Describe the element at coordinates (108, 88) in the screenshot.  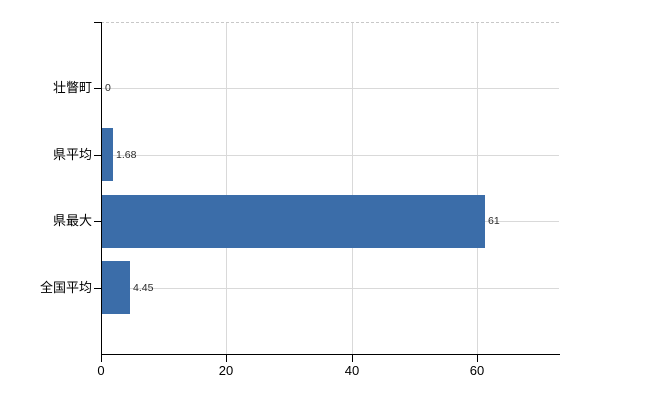
I see `bar-value-label: 0` at that location.